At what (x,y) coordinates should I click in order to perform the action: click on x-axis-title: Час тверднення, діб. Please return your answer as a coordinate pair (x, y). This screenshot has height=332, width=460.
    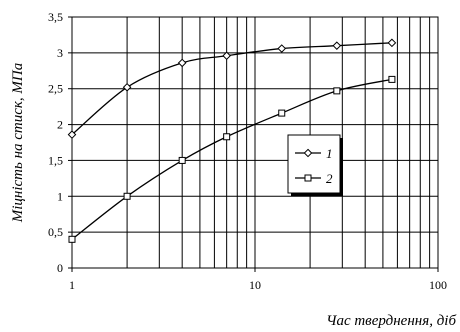
    Looking at the image, I should click on (391, 321).